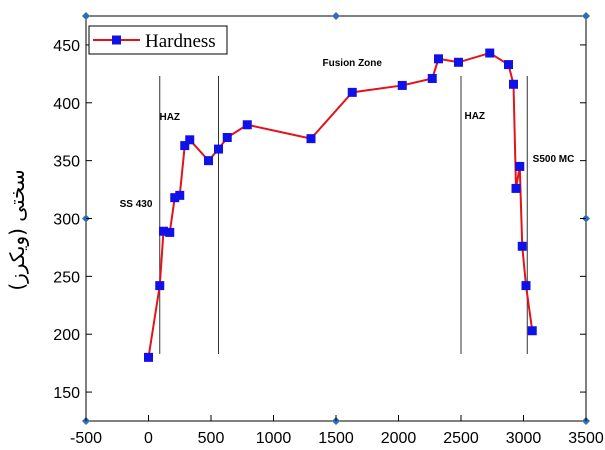 This screenshot has height=450, width=605. Describe the element at coordinates (66, 335) in the screenshot. I see `y-tick-label: 200` at that location.